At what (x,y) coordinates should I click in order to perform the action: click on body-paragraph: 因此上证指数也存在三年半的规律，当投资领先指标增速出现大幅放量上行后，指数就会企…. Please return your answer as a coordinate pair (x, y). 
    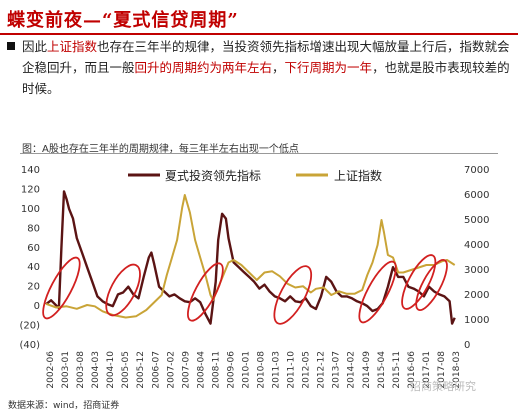
    Looking at the image, I should click on (267, 67).